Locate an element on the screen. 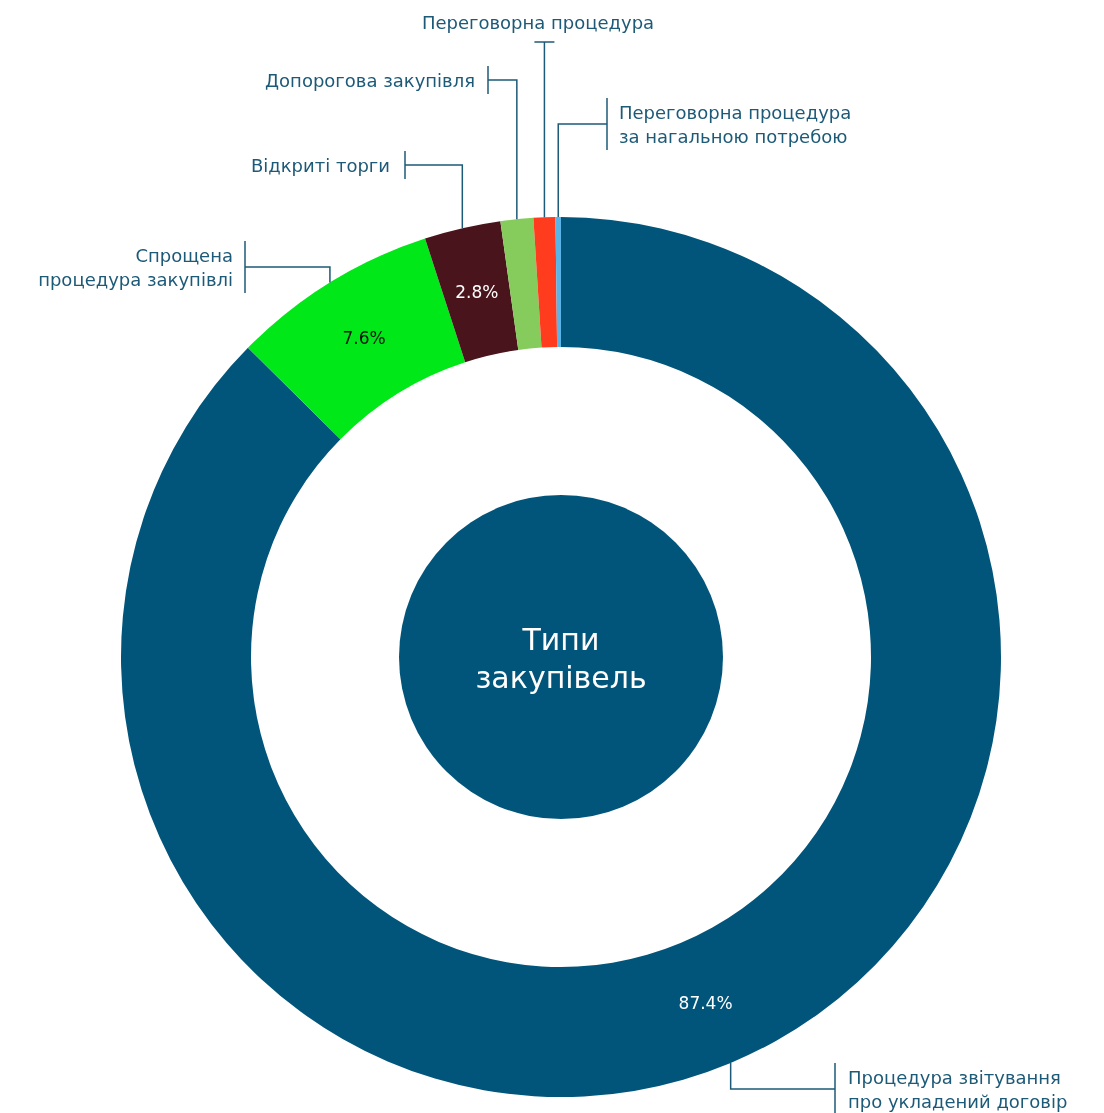 The height and width of the screenshot is (1113, 1104). slice-label: Переговорна процедура is located at coordinates (538, 22).